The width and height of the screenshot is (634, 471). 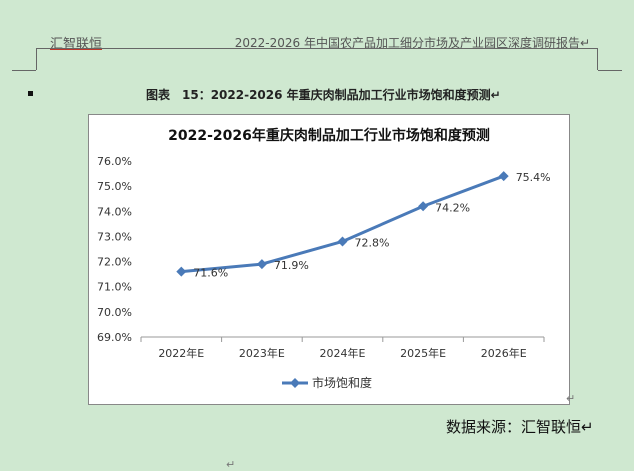 I want to click on data-label: 72.8%, so click(x=372, y=242).